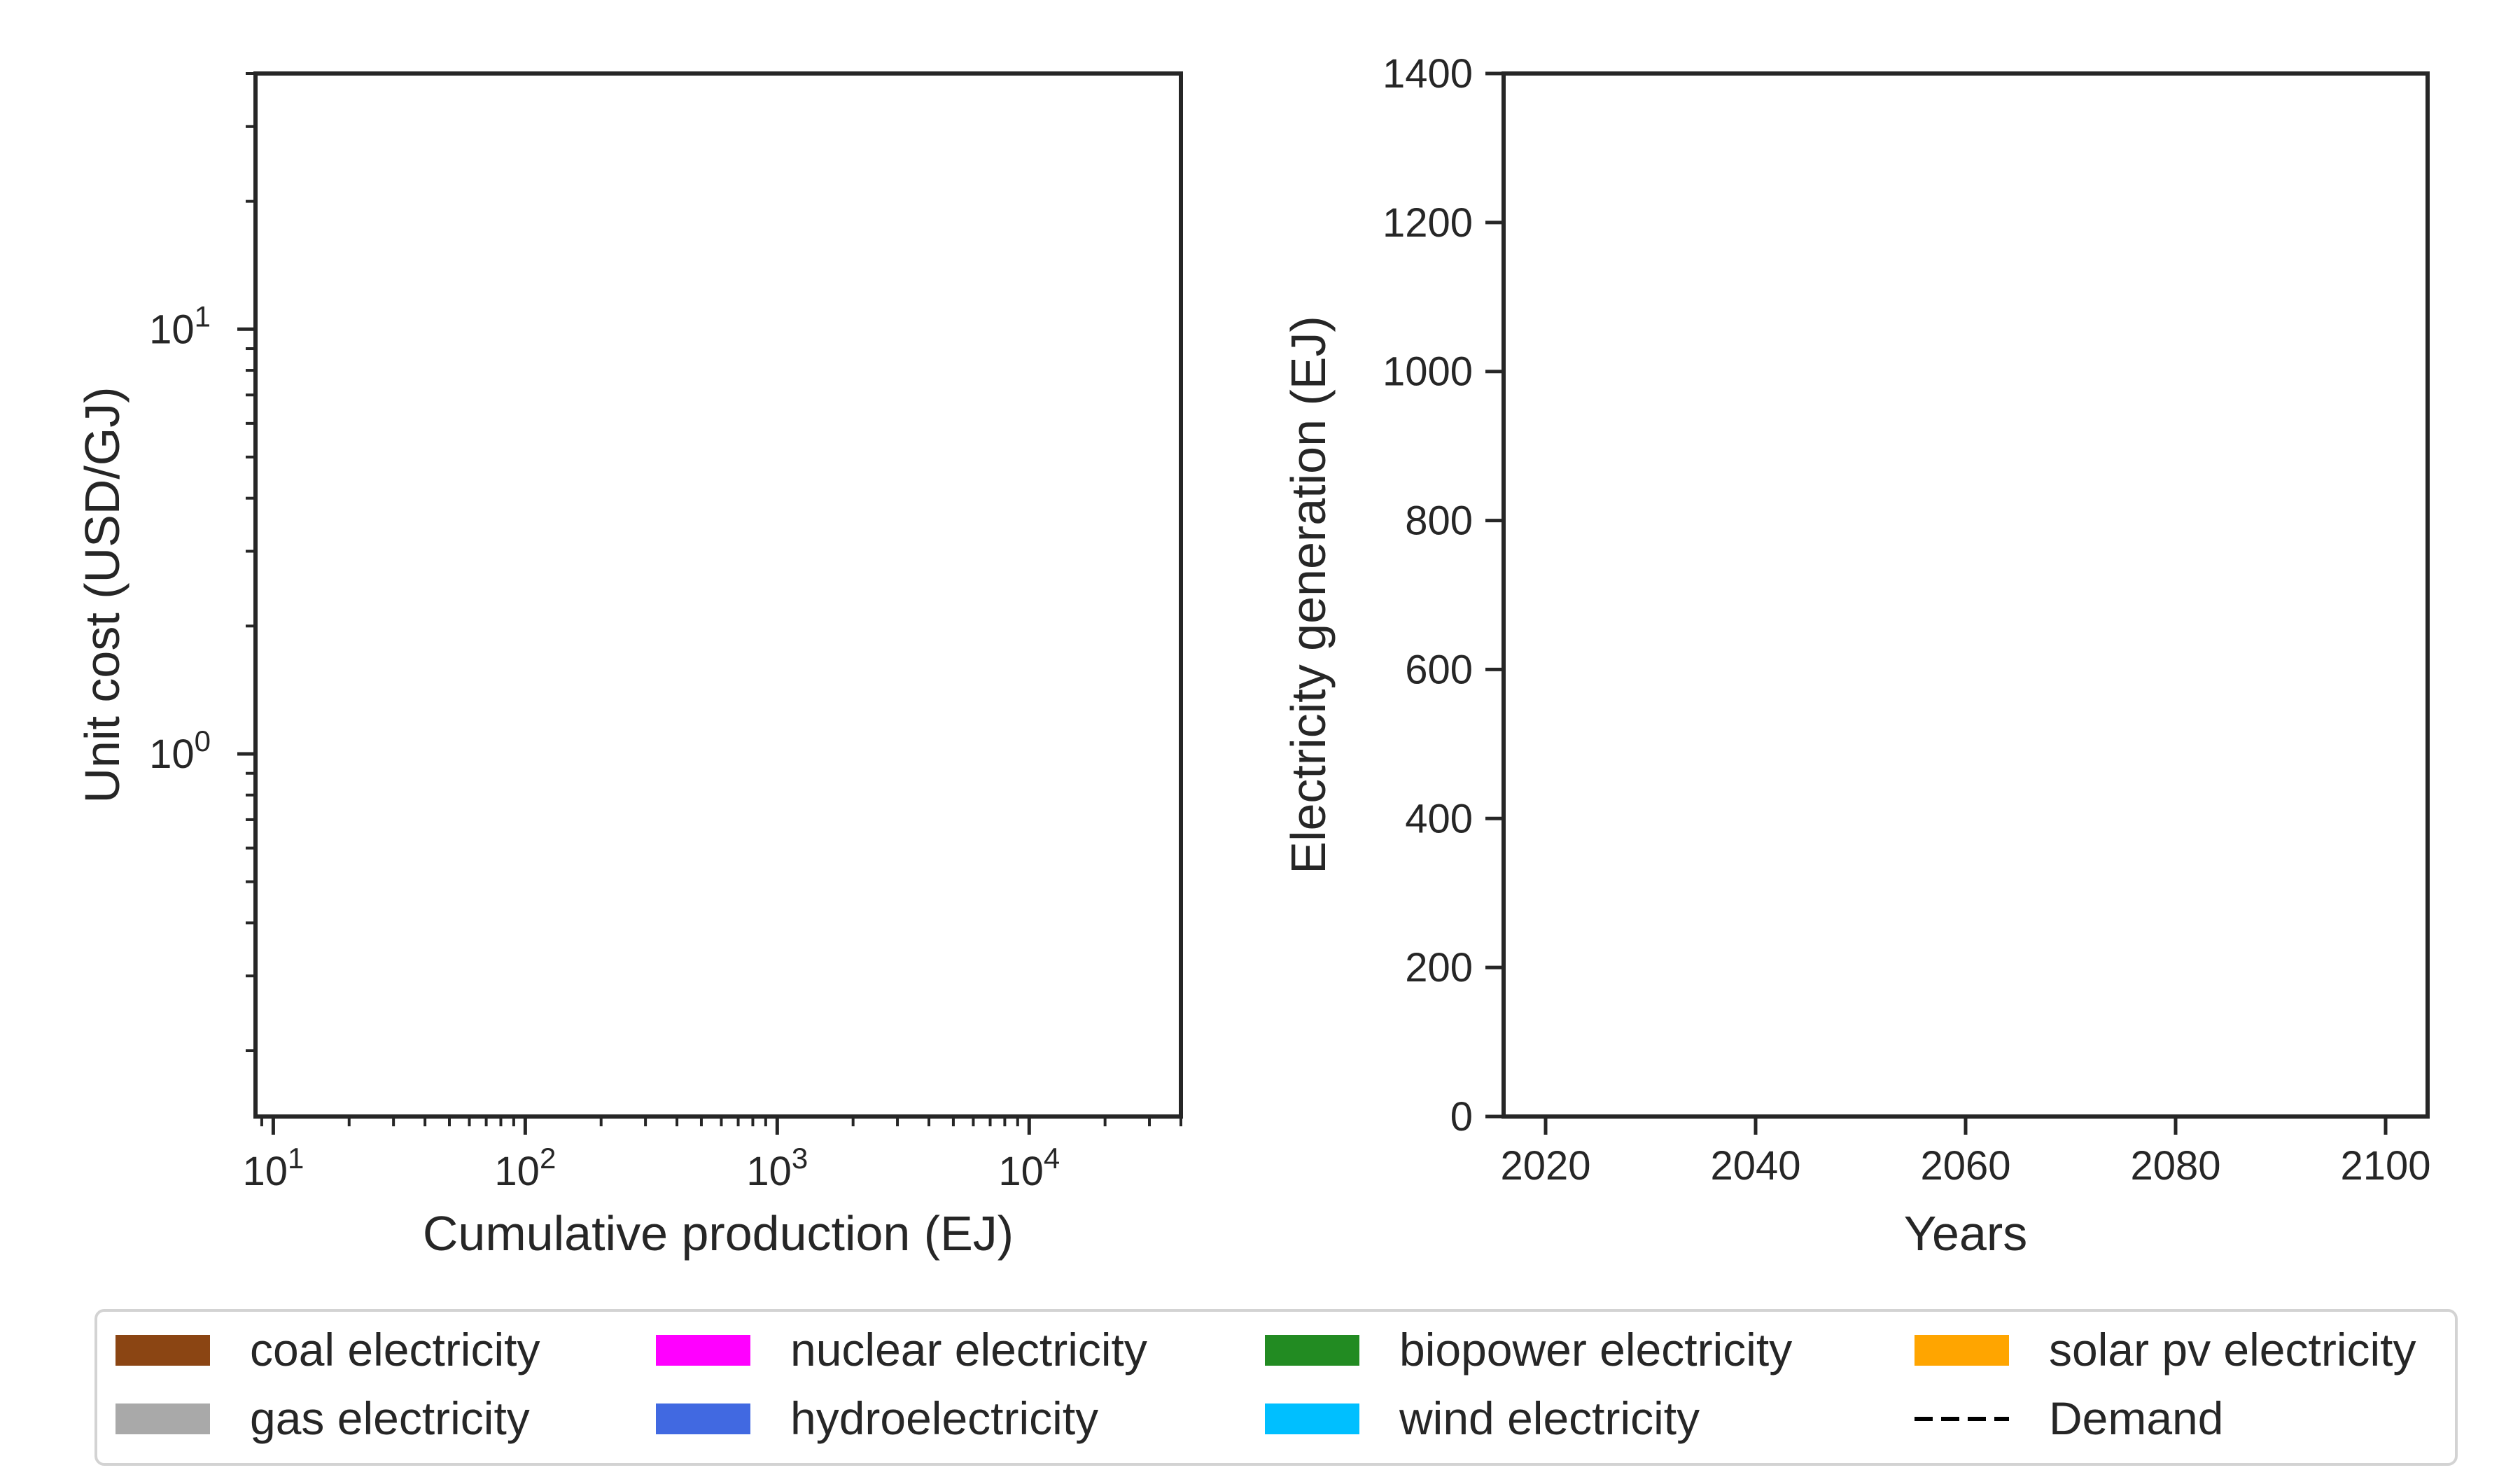 This screenshot has width=2520, height=1470. What do you see at coordinates (1461, 1117) in the screenshot?
I see `y-tick-label: 0` at bounding box center [1461, 1117].